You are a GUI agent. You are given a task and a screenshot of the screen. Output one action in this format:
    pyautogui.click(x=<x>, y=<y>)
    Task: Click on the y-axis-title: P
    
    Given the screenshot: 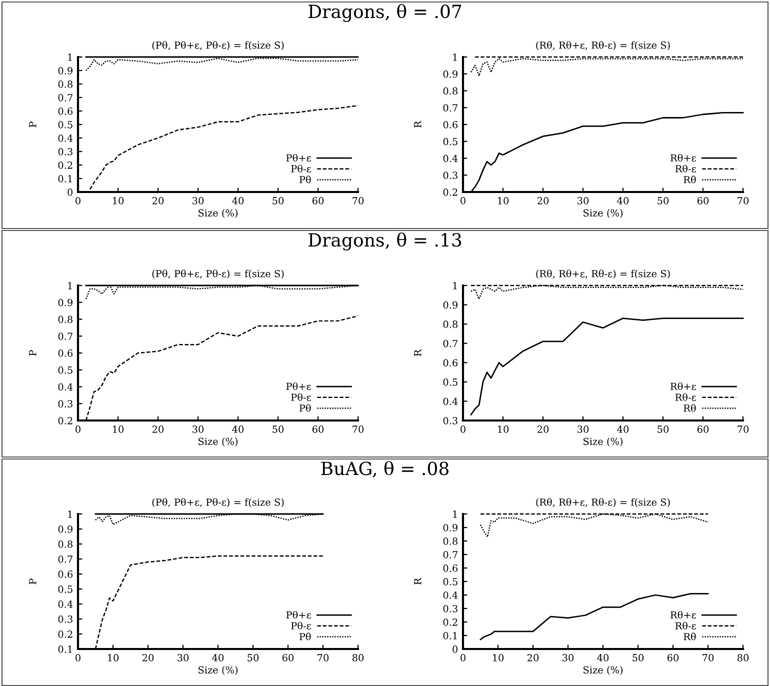 What is the action you would take?
    pyautogui.click(x=32, y=125)
    